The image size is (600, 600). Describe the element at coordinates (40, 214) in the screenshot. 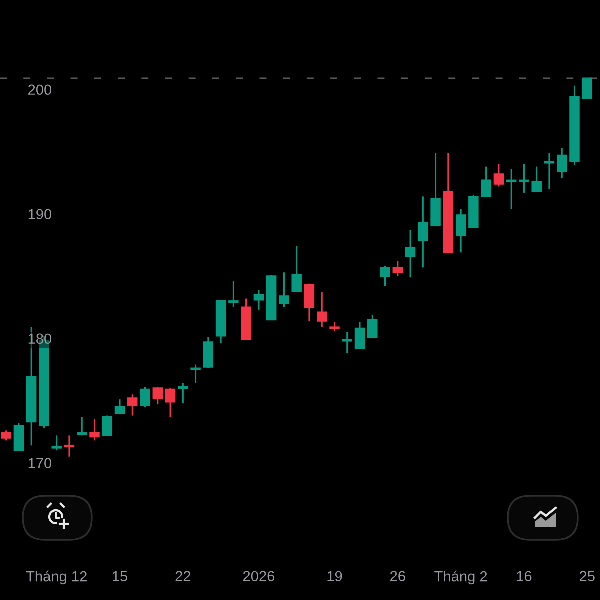

I see `y-tick-label: 190` at that location.